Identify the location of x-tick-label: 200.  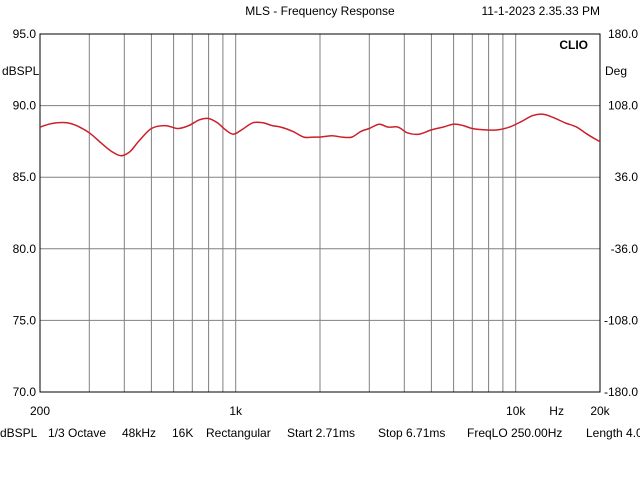
(40, 411).